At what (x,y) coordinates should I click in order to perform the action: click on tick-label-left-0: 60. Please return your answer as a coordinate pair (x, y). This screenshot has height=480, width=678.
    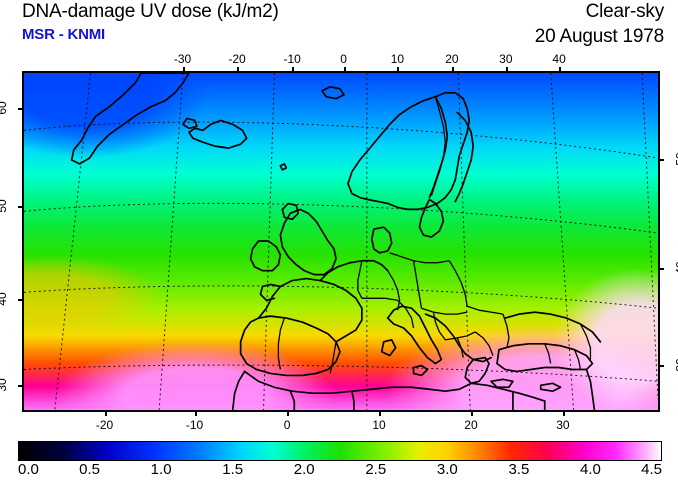
    Looking at the image, I should click on (4, 108).